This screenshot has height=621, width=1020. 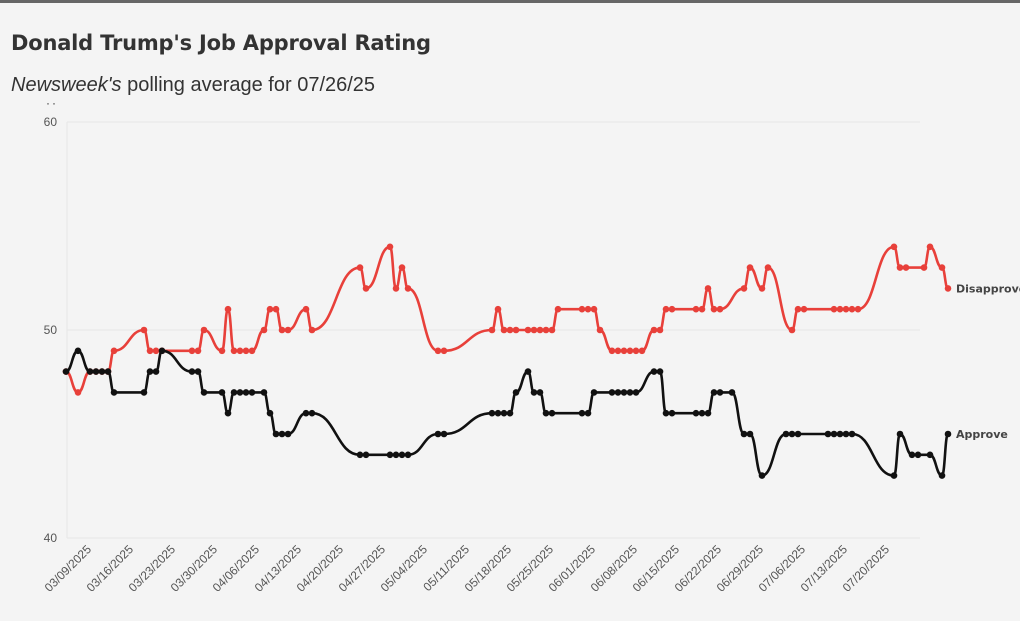 I want to click on top-border, so click(x=510, y=1).